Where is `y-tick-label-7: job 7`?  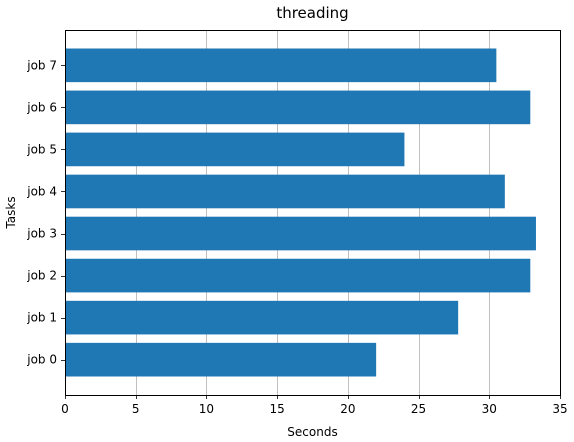 y-tick-label-7: job 7 is located at coordinates (41, 65).